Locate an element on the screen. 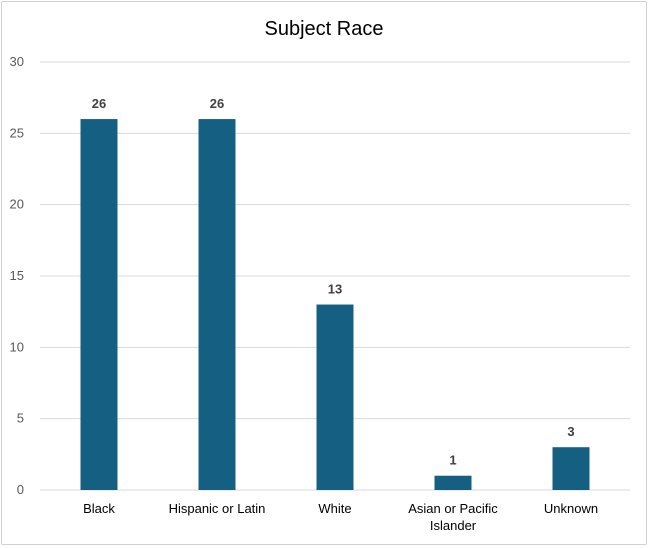  y-tick-label: 5 is located at coordinates (20, 418).